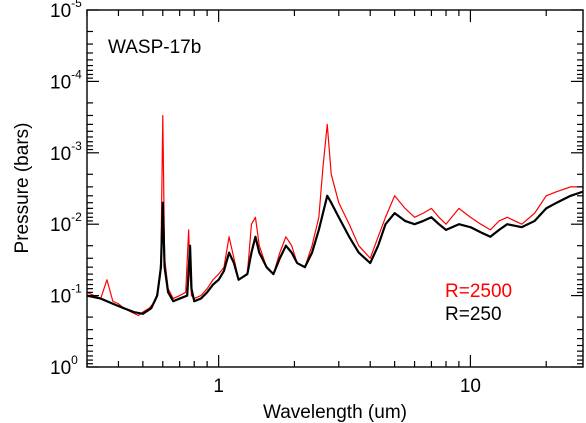 Image resolution: width=586 pixels, height=423 pixels. I want to click on y-tick-label: 10⁻², so click(66, 223).